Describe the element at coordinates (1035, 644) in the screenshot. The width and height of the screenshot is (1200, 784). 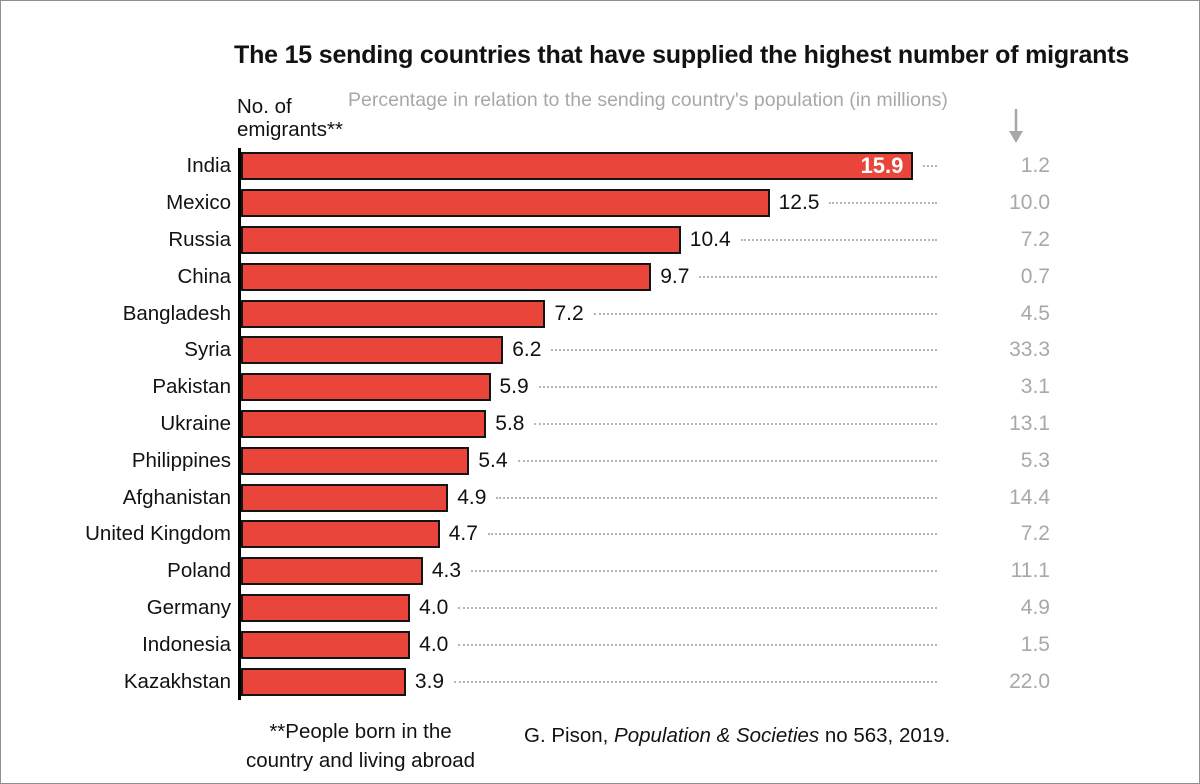
I see `percentage-value: 1.5` at that location.